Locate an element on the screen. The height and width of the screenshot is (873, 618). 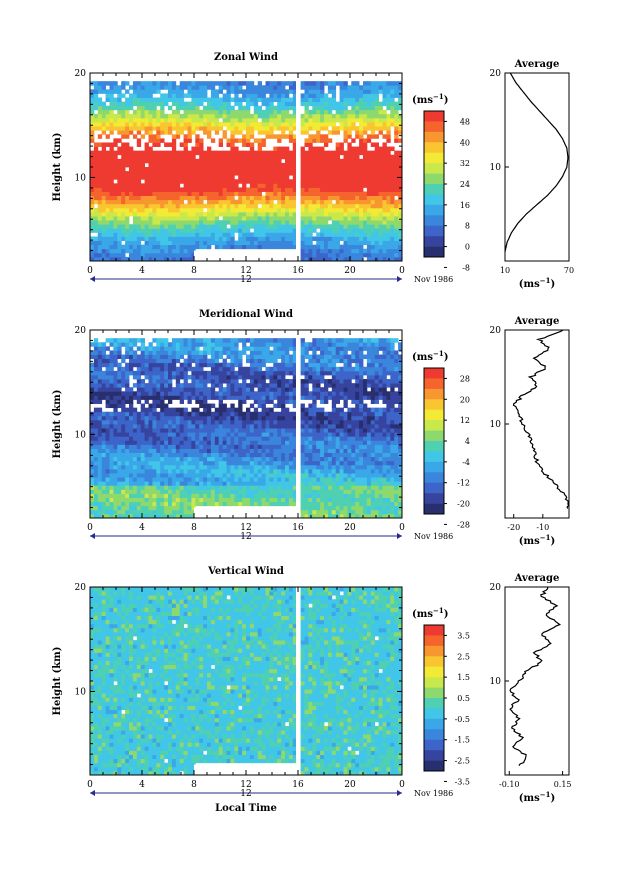
colorbar-label: -8 is located at coordinates (466, 267).